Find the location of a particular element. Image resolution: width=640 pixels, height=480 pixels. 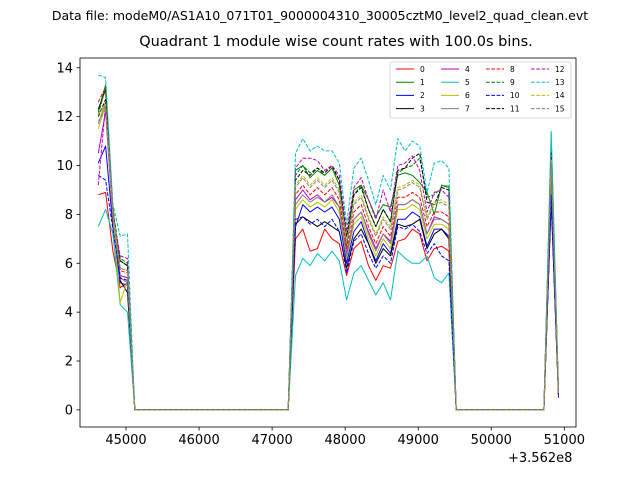

y-tick-label: 14 is located at coordinates (64, 68).